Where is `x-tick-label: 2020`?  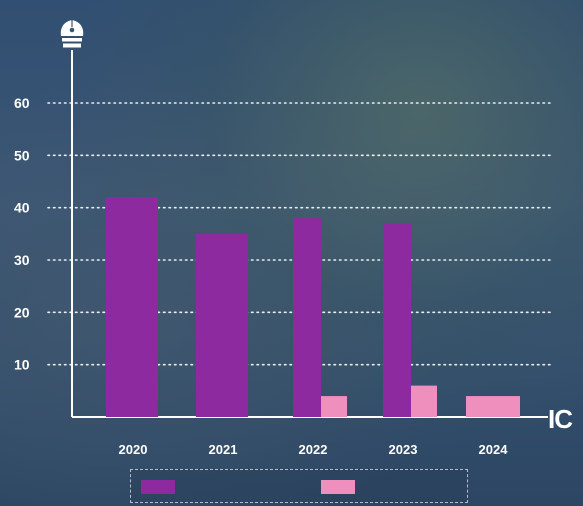 x-tick-label: 2020 is located at coordinates (133, 449).